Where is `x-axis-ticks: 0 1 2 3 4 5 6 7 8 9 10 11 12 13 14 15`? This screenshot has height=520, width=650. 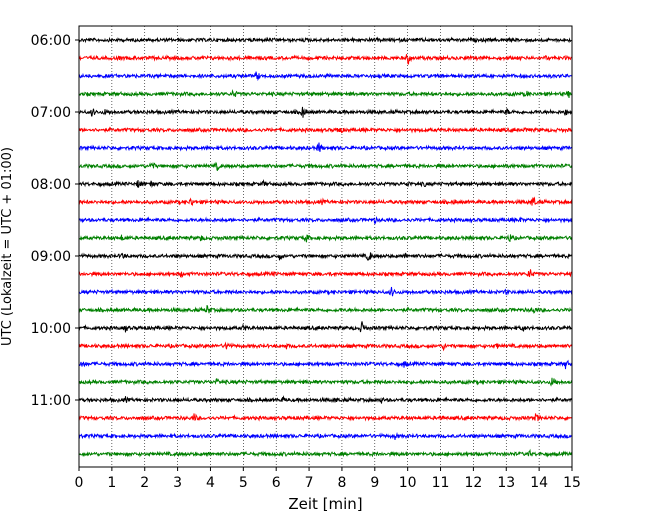
x-axis-ticks: 0 1 2 3 4 5 6 7 8 9 10 11 12 13 14 15 is located at coordinates (328, 479).